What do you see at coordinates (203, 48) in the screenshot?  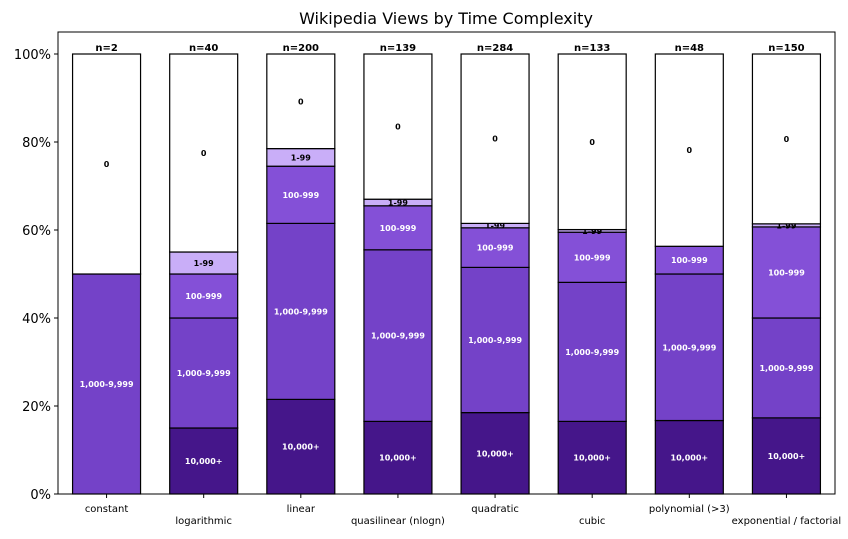 I see `count-label: n=40` at bounding box center [203, 48].